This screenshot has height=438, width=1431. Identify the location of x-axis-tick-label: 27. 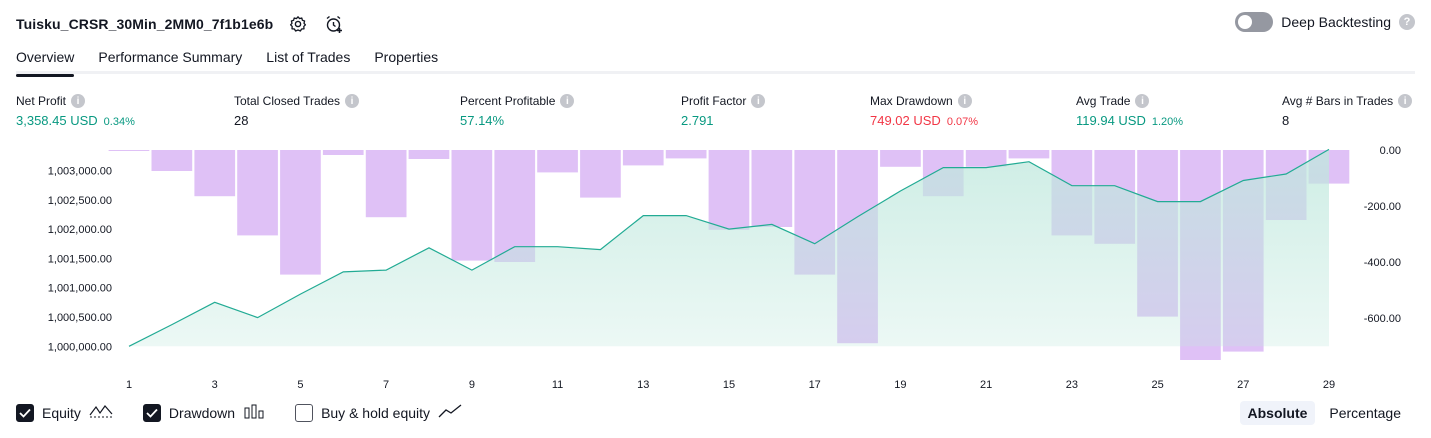
(1243, 385).